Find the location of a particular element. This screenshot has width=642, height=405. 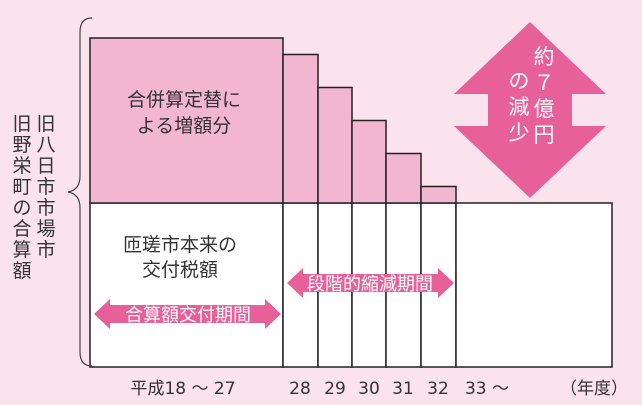

arrow-label-char: の is located at coordinates (519, 81).